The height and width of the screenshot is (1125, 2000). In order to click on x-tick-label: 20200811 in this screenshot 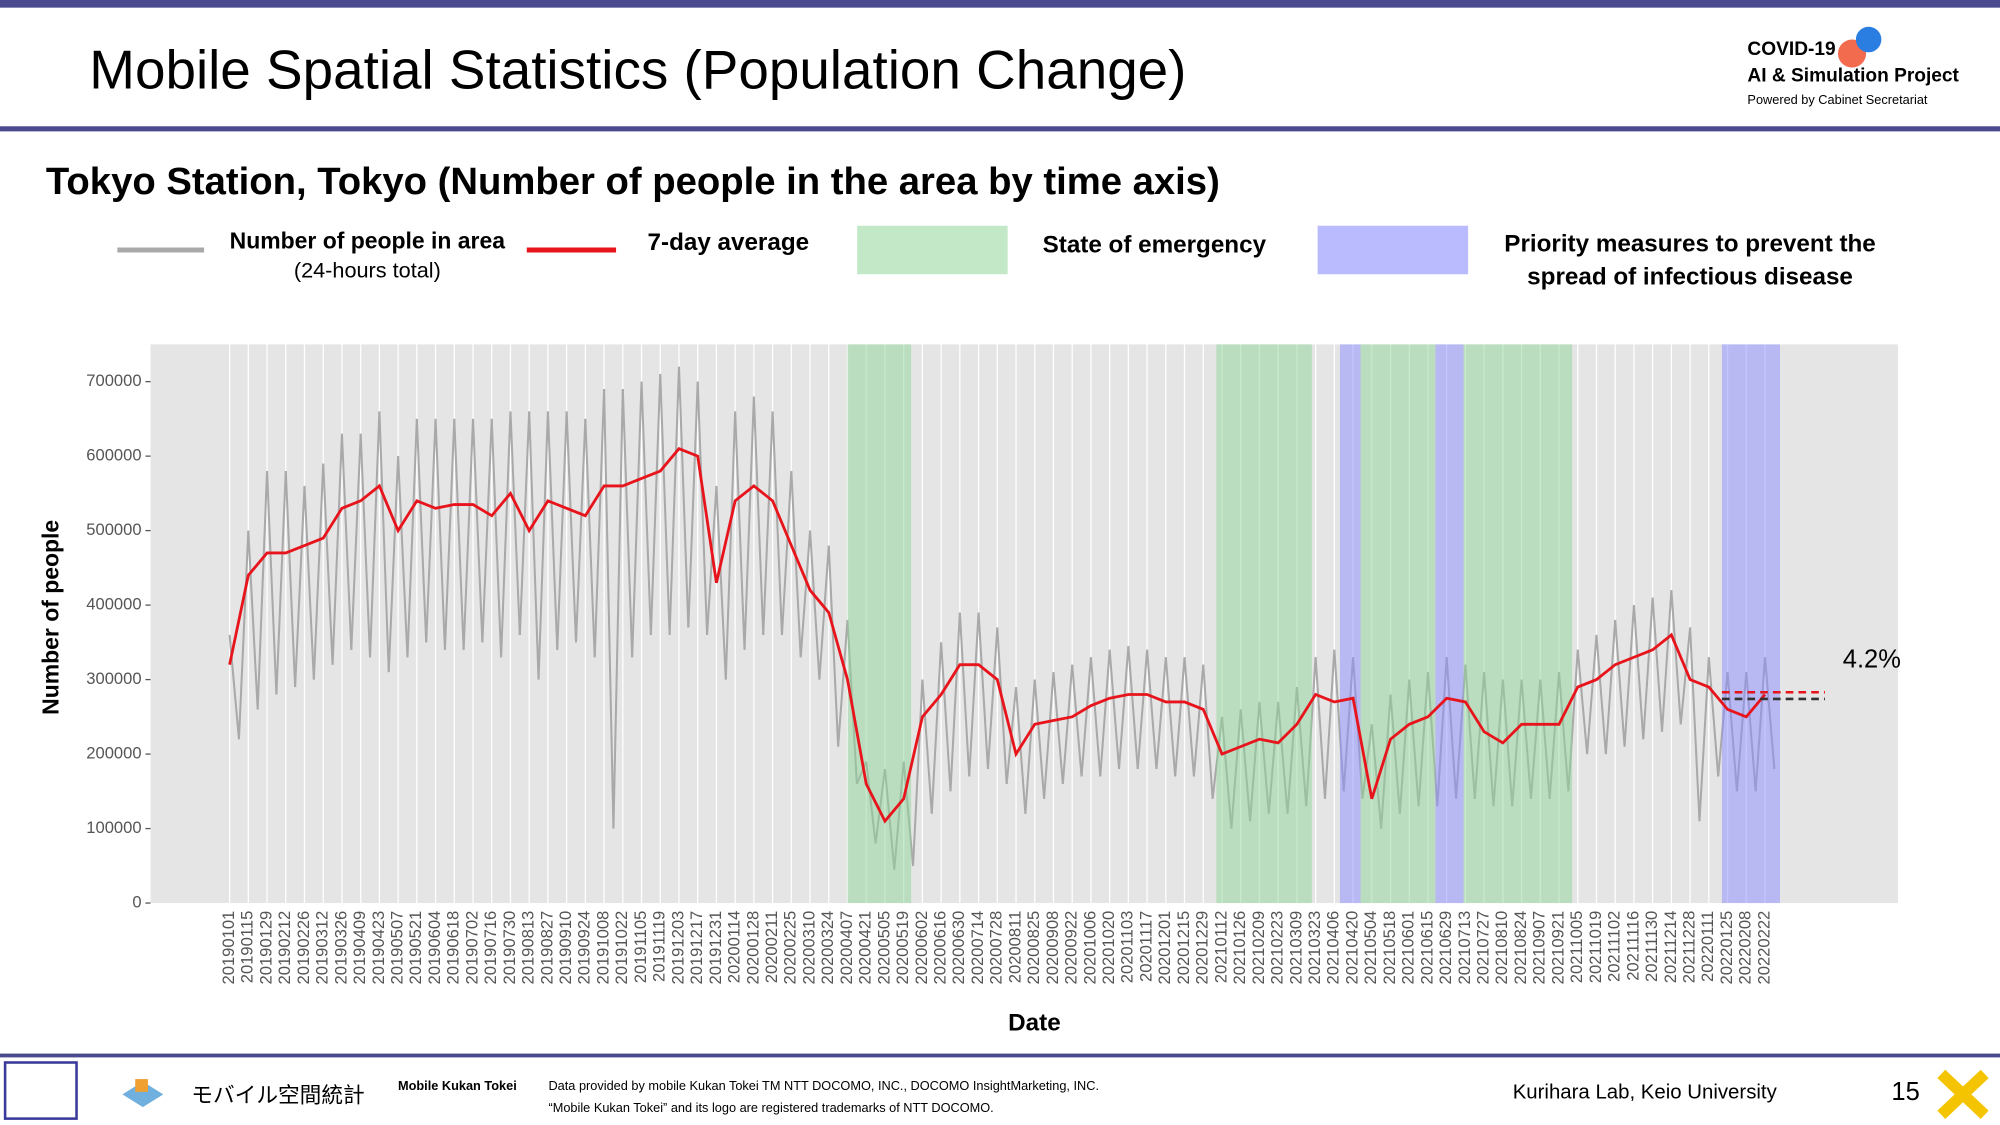, I will do `click(1014, 947)`.